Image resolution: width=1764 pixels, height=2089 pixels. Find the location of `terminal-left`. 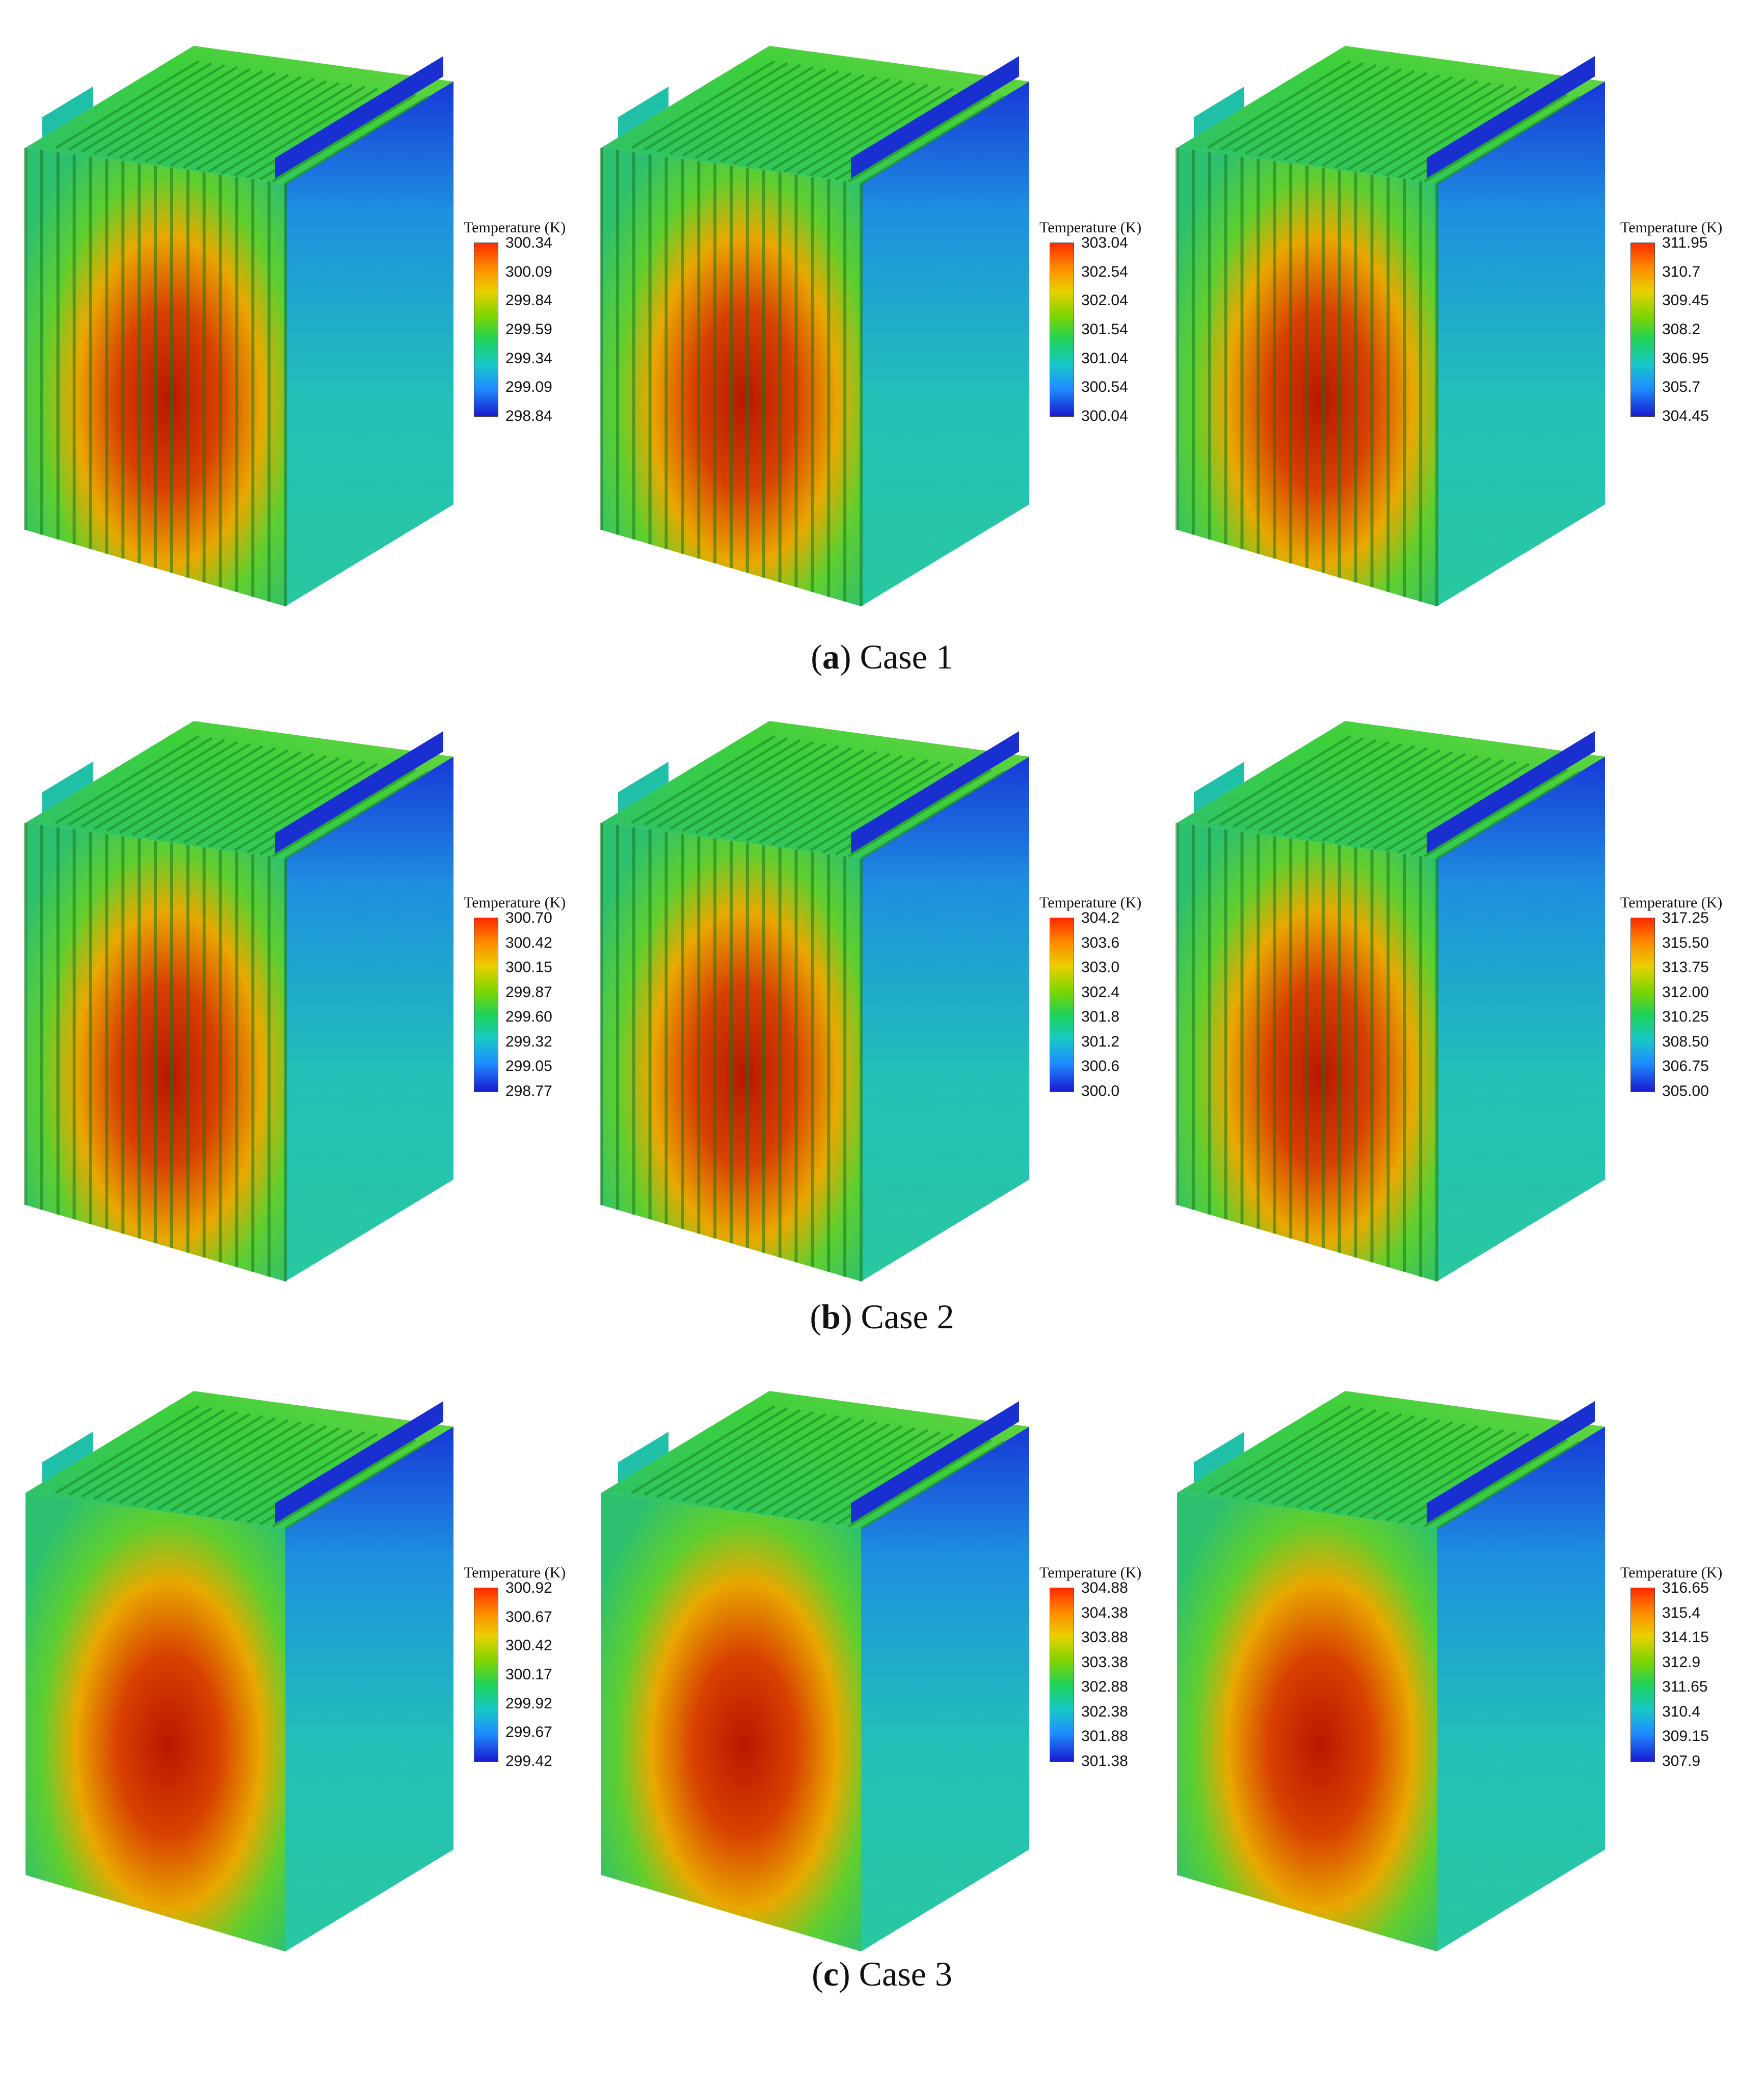

terminal-left is located at coordinates (1219, 1457).